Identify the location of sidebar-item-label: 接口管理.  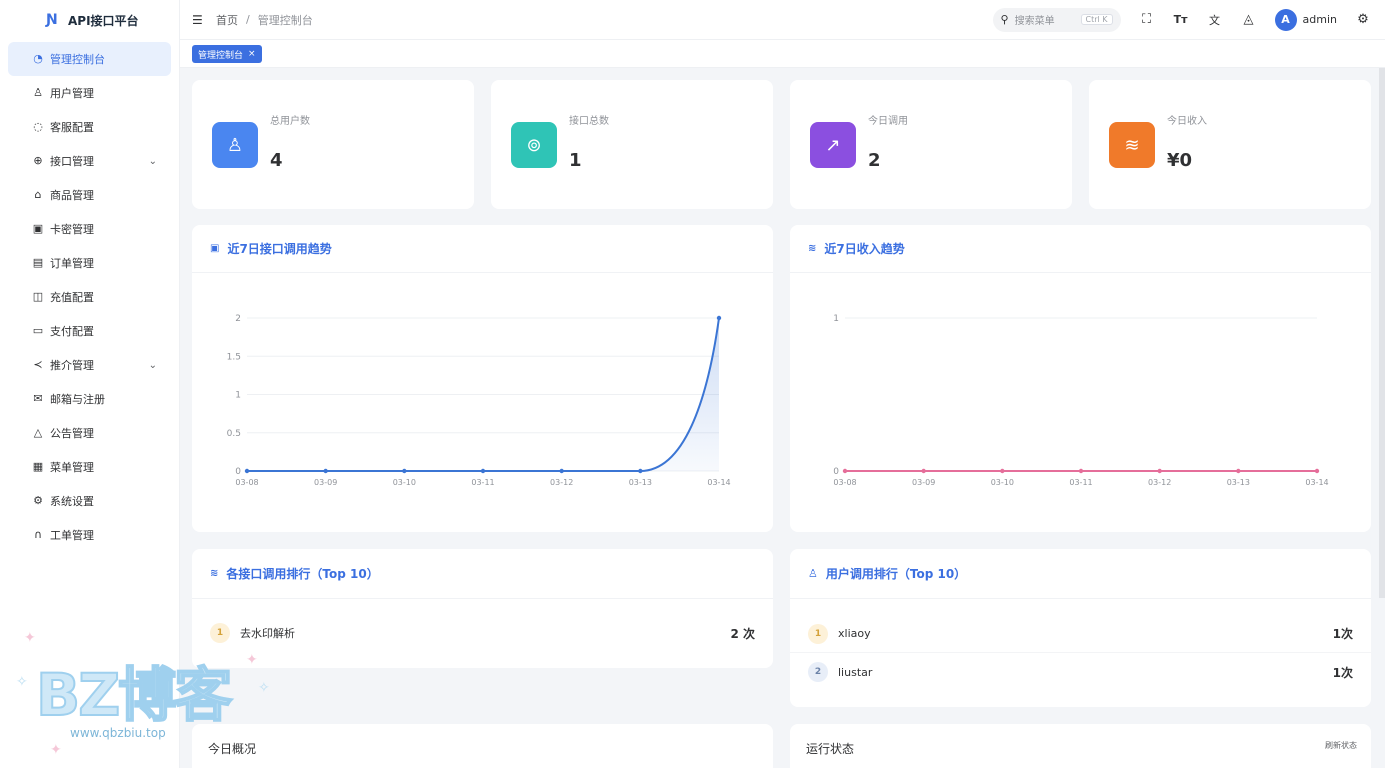
(72, 161).